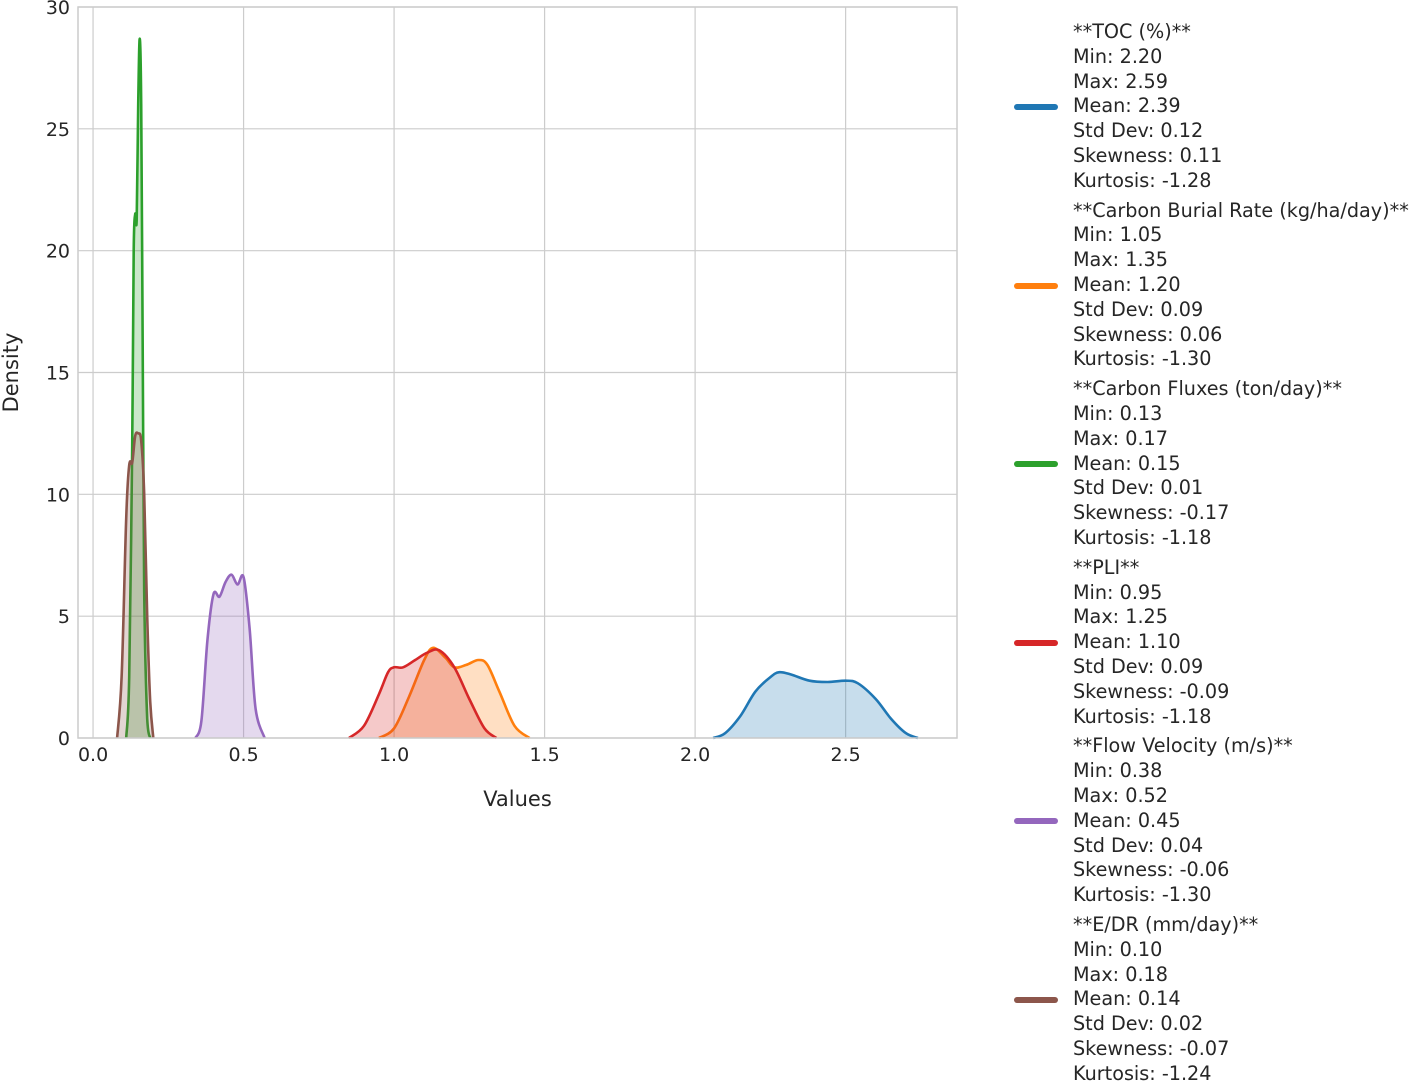 Image resolution: width=1417 pixels, height=1092 pixels. Describe the element at coordinates (1120, 795) in the screenshot. I see `legend-stat: Max: 0.52` at that location.